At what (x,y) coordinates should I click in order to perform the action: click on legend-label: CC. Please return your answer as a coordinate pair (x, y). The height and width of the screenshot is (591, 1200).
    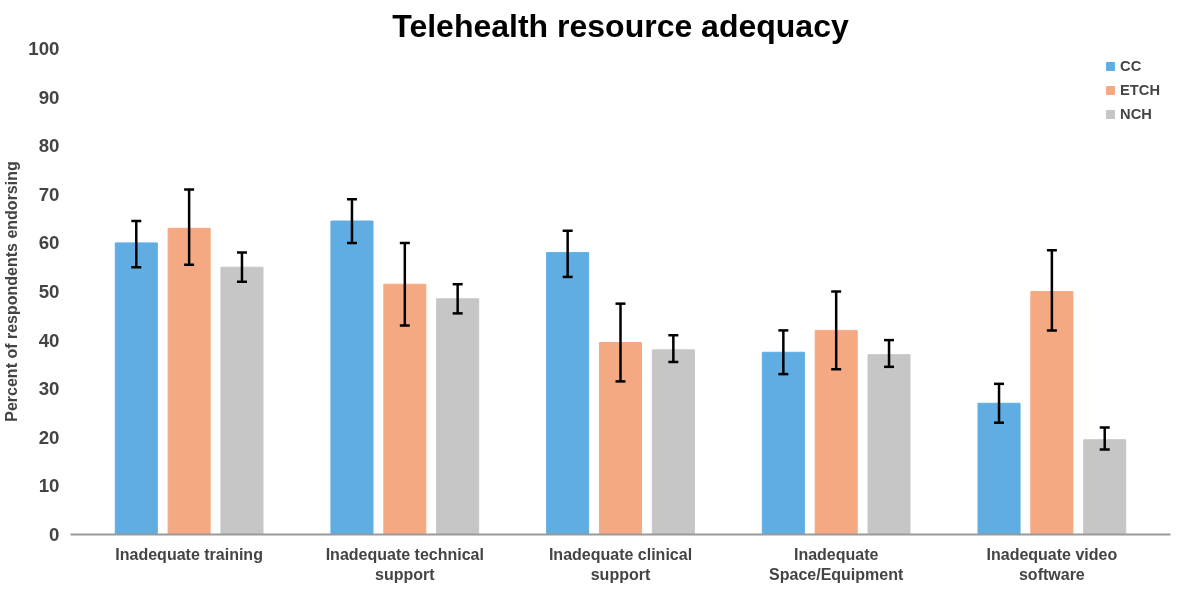
    Looking at the image, I should click on (1131, 66).